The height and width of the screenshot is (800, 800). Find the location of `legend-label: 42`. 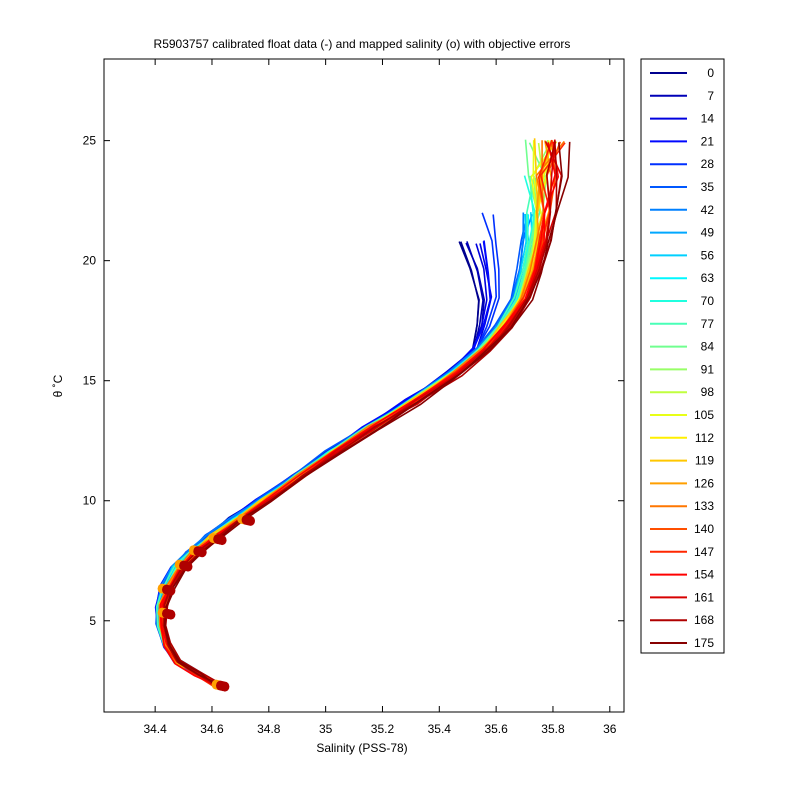

legend-label: 42 is located at coordinates (708, 210).